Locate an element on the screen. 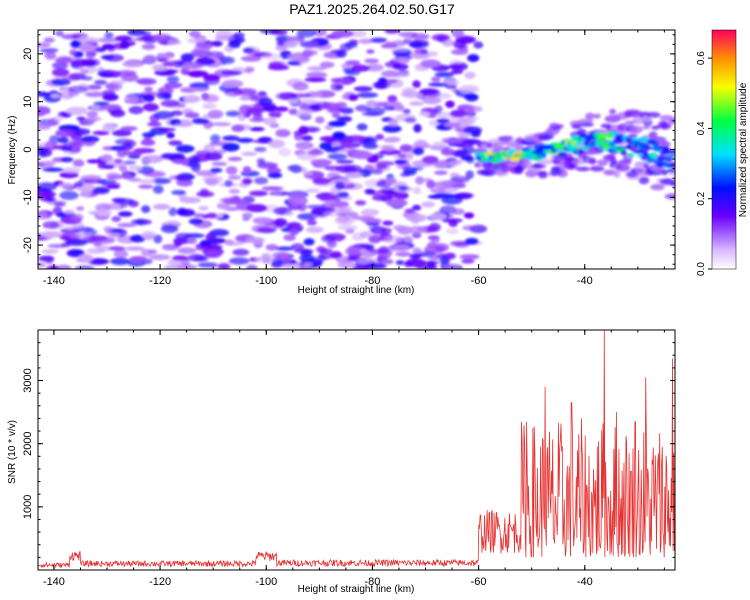 The height and width of the screenshot is (600, 750). x-tick-label: -80 is located at coordinates (372, 582).